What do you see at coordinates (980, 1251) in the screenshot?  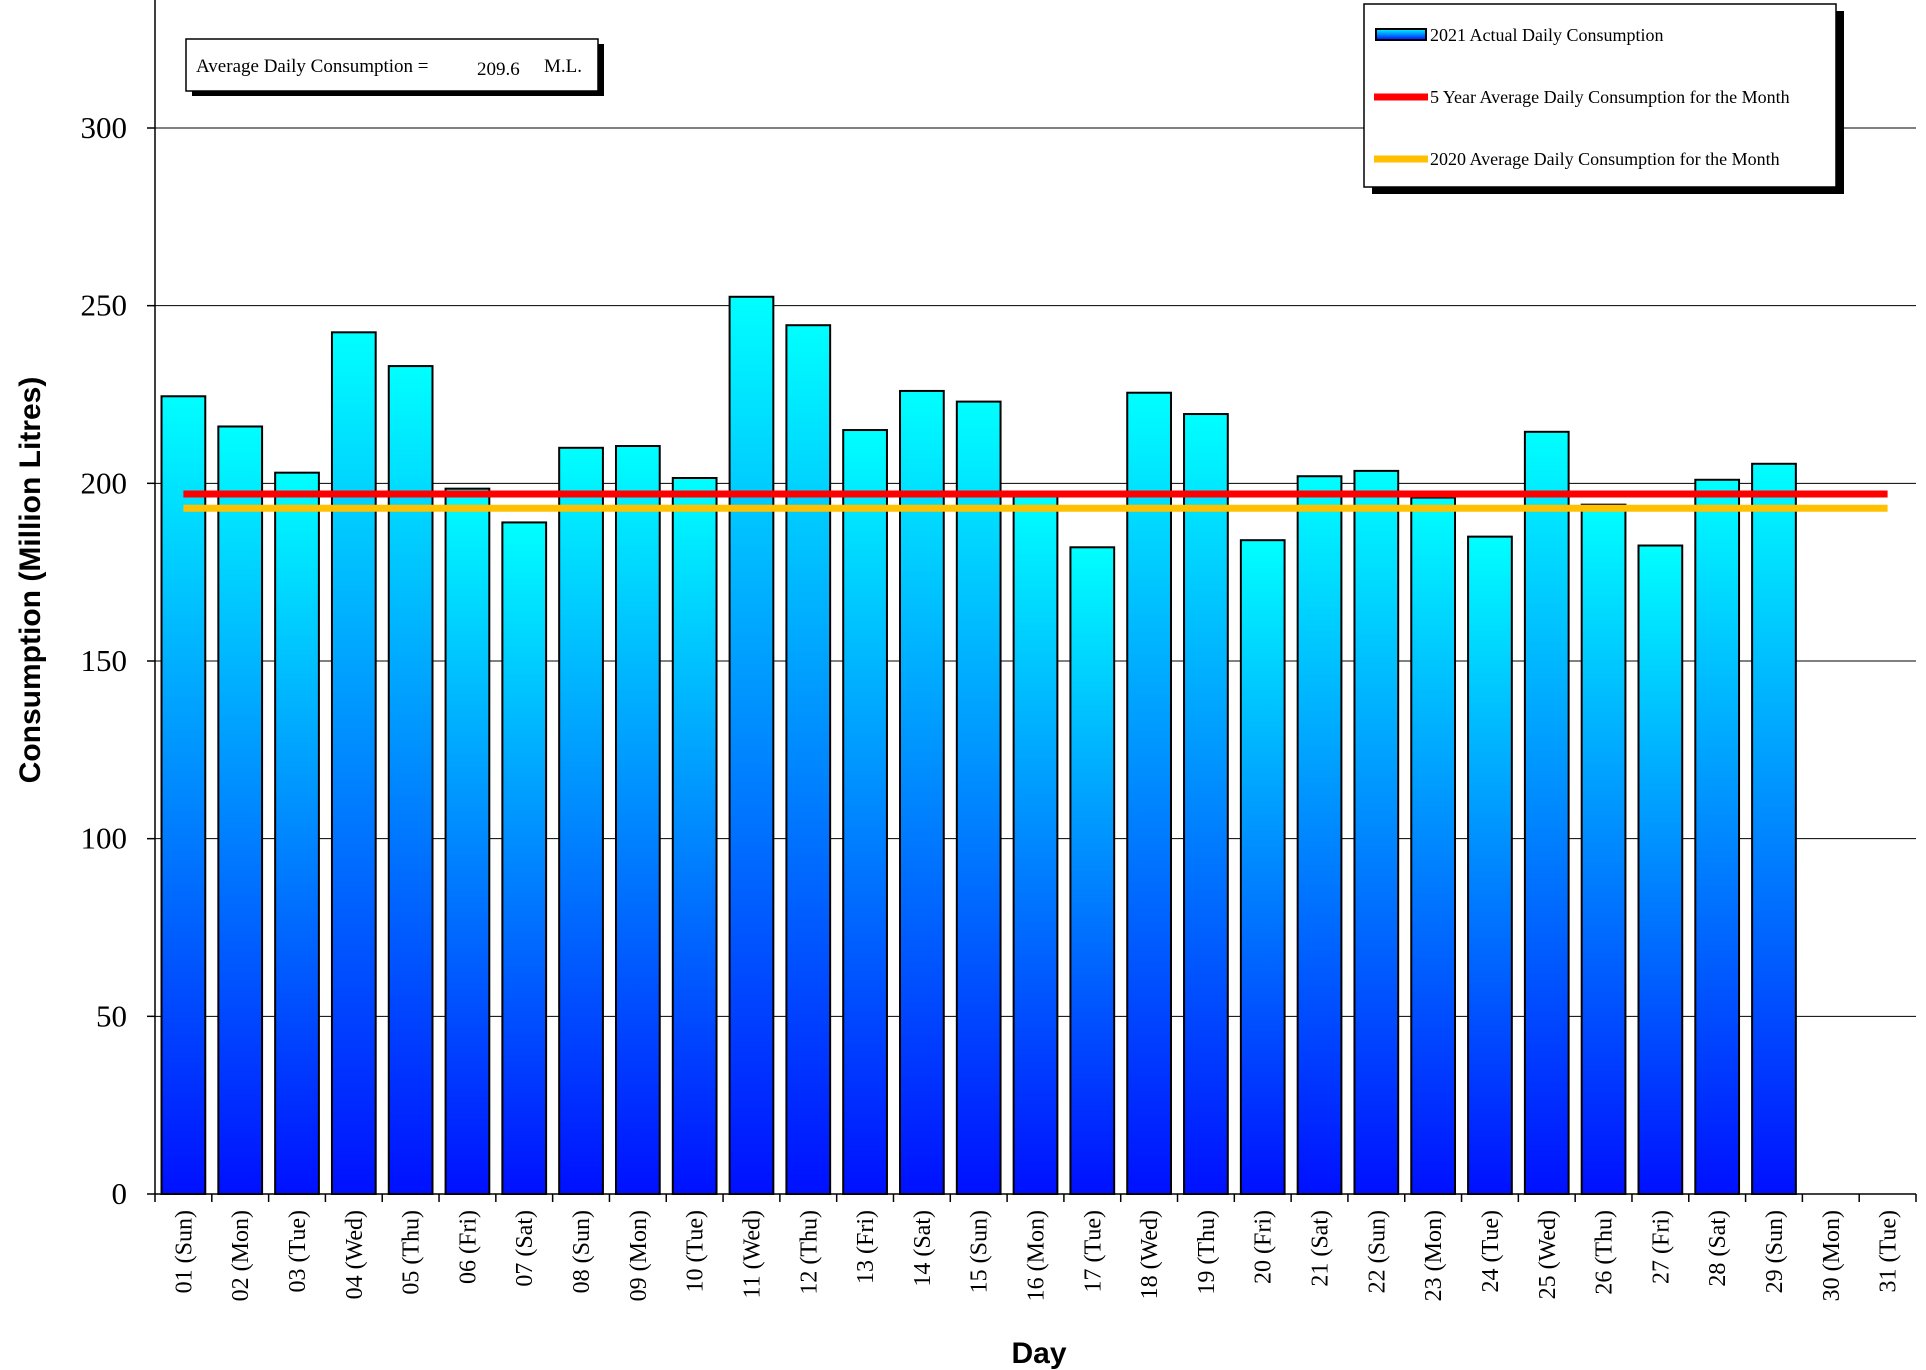 I see `x-tick-label: 15 (Sun)` at bounding box center [980, 1251].